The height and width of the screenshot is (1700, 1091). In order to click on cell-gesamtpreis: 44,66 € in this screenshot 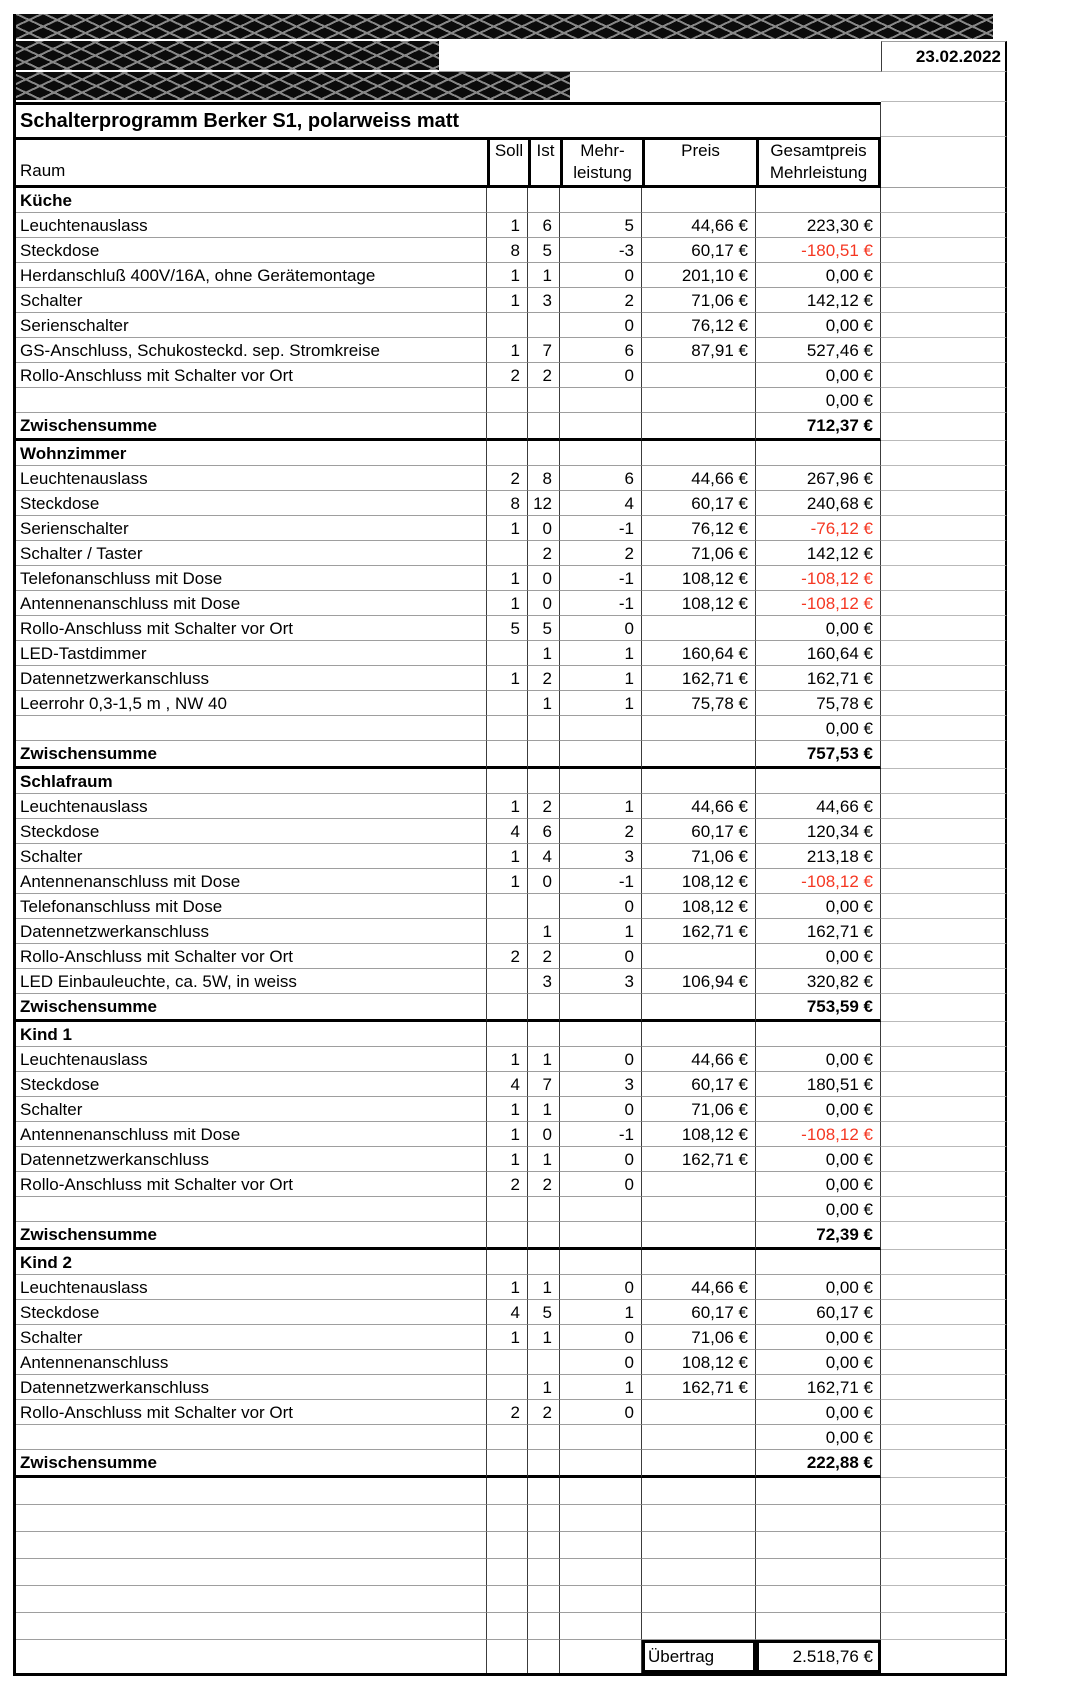, I will do `click(818, 806)`.